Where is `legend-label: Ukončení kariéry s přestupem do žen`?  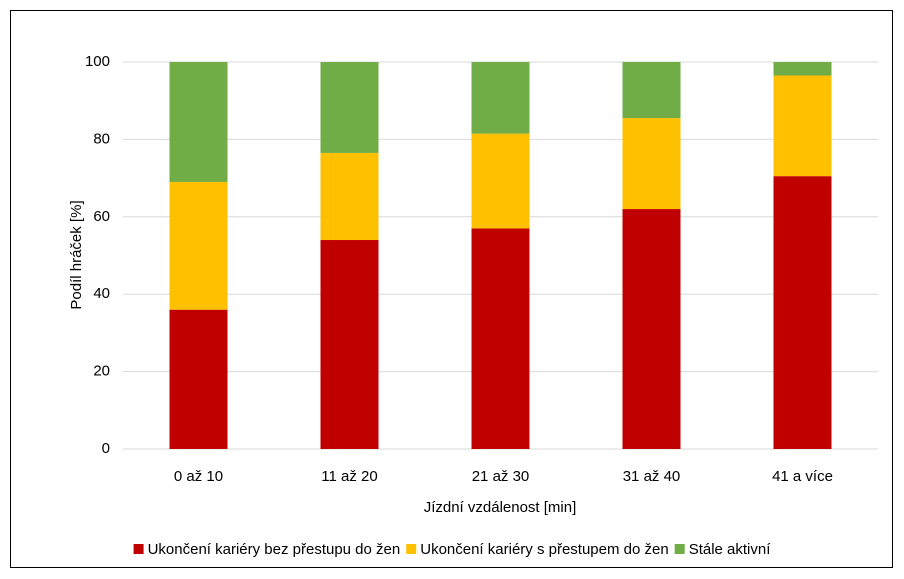
legend-label: Ukončení kariéry s přestupem do žen is located at coordinates (544, 549).